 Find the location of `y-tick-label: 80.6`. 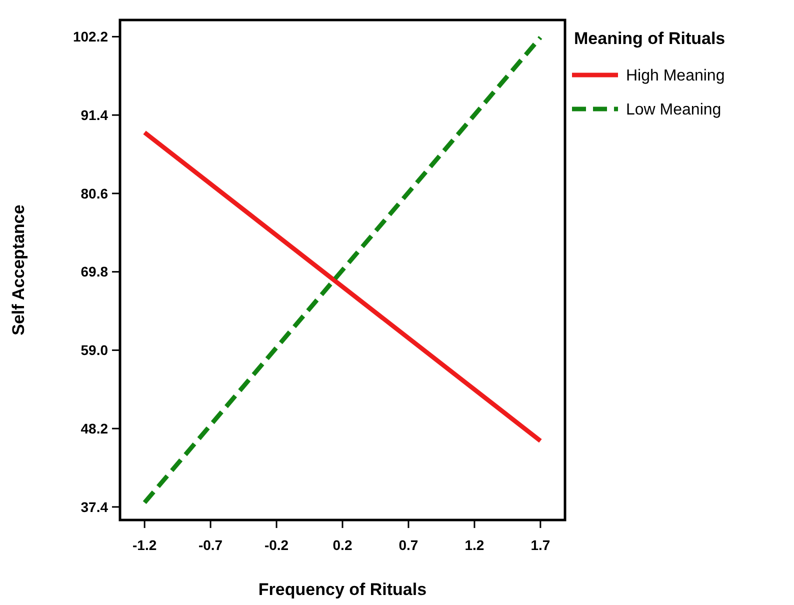

y-tick-label: 80.6 is located at coordinates (94, 193).